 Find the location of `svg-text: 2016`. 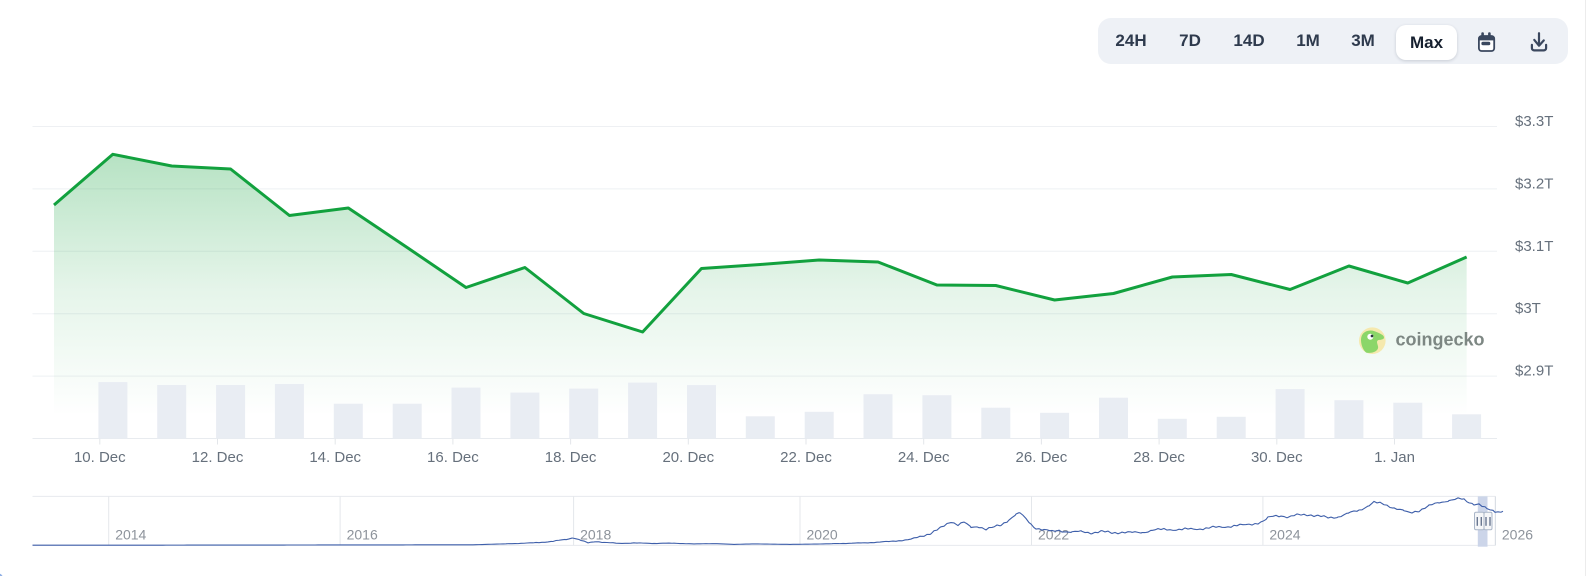

svg-text: 2016 is located at coordinates (362, 535).